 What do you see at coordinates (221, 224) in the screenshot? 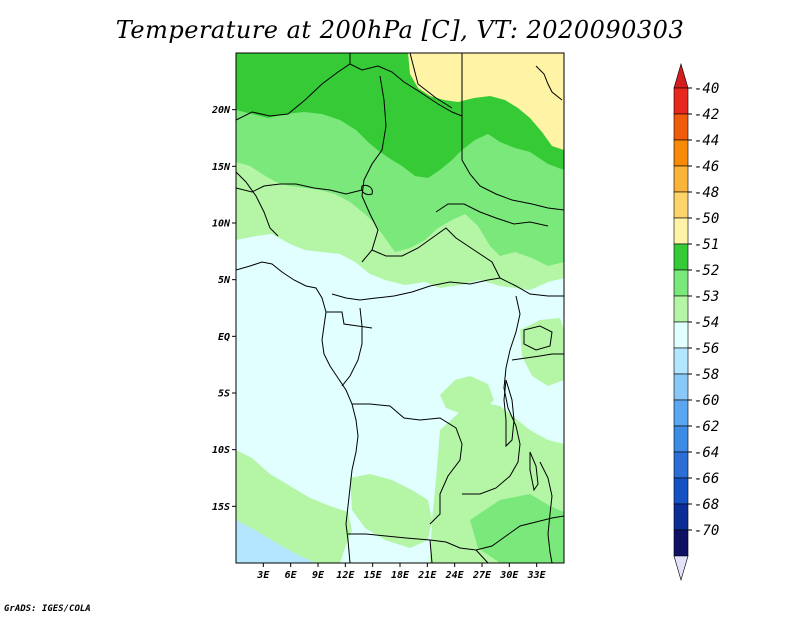
I see `lat-tick-label: 10N` at bounding box center [221, 224].